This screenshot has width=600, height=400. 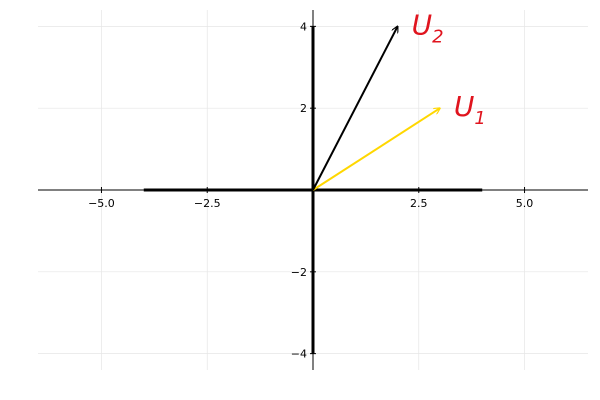 I want to click on y-tick-label: −2, so click(x=299, y=272).